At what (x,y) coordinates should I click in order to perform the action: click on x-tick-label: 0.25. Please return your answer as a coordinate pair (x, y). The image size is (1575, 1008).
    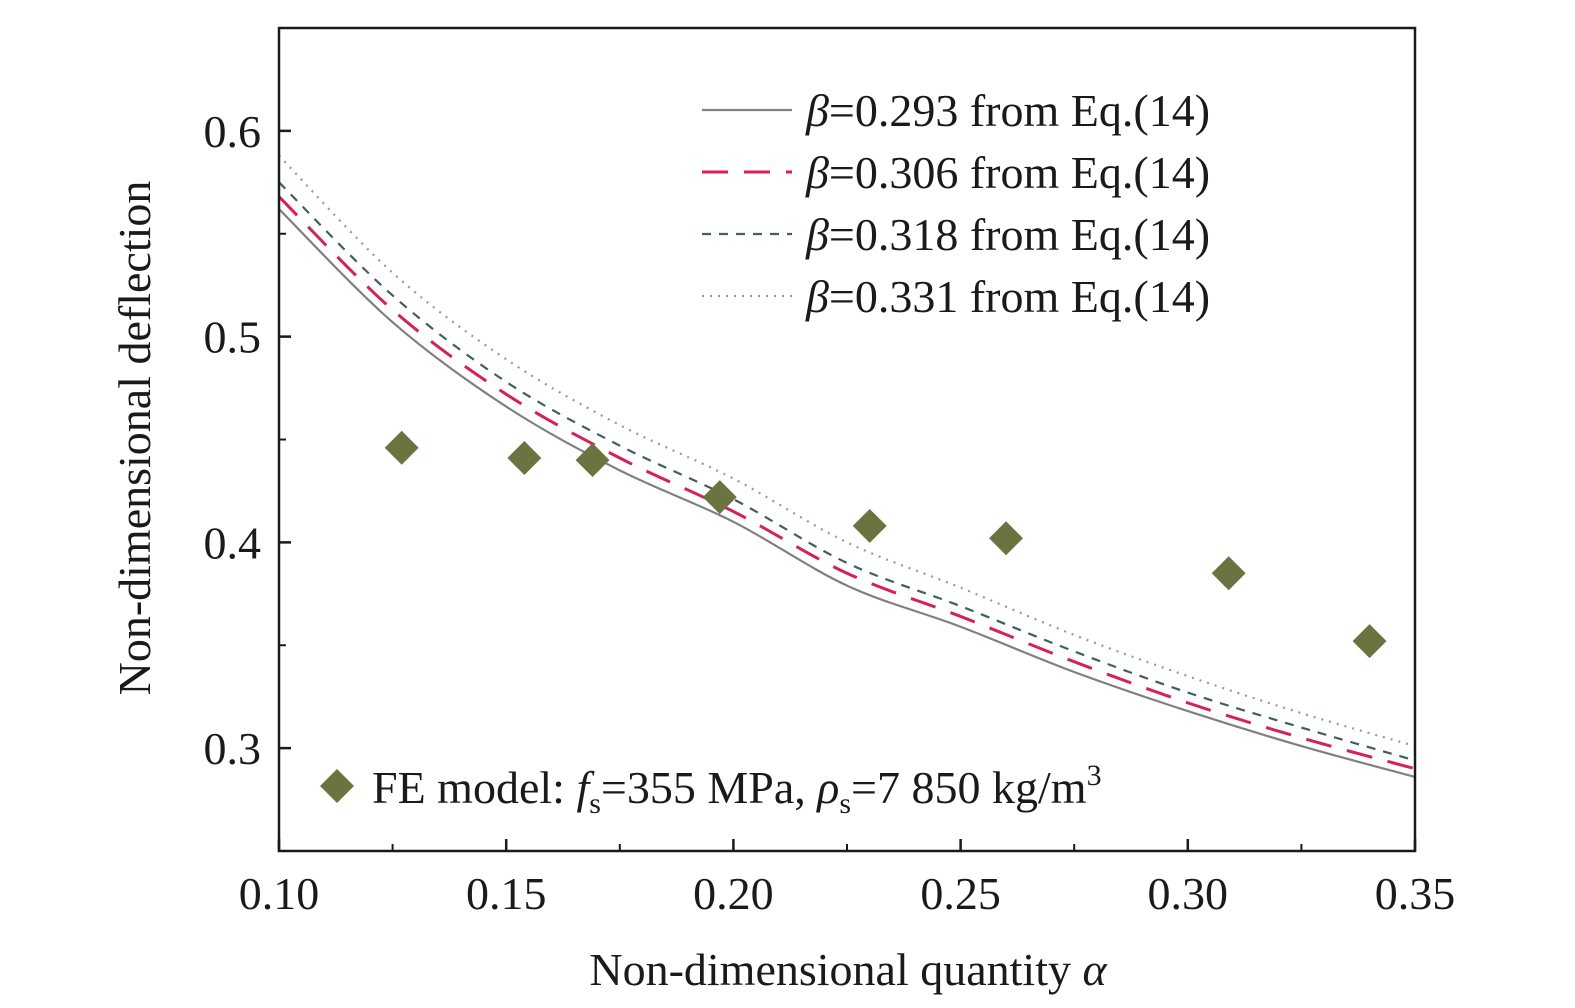
    Looking at the image, I should click on (960, 893).